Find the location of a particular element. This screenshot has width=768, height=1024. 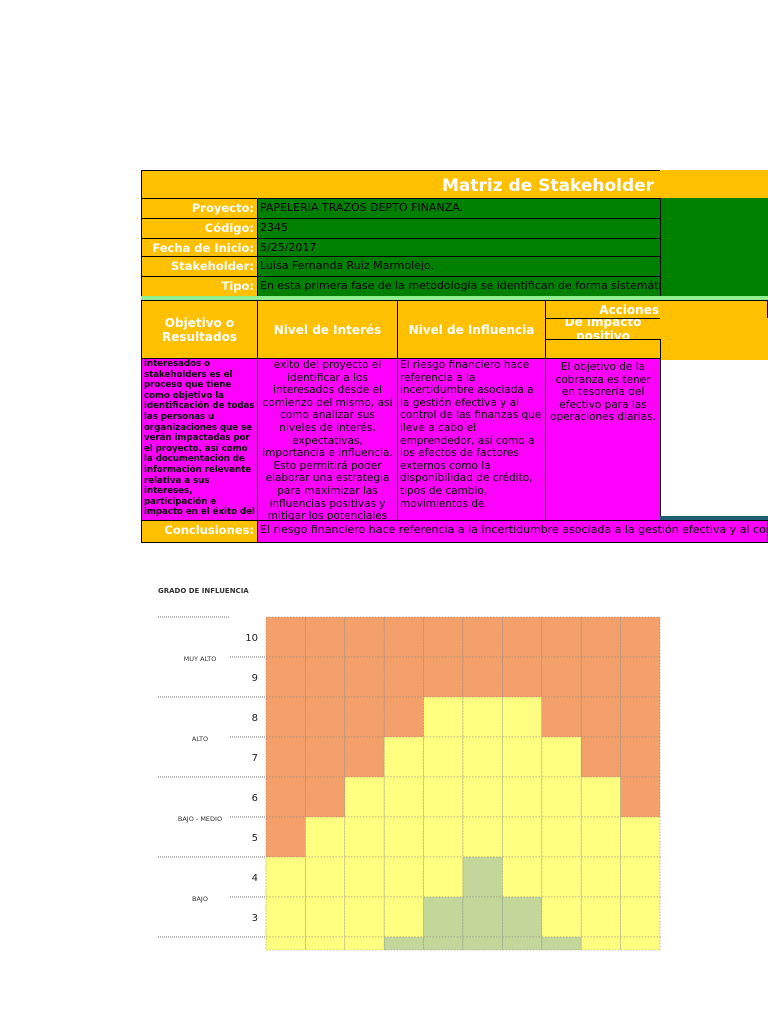

level-label: 8 is located at coordinates (255, 718).